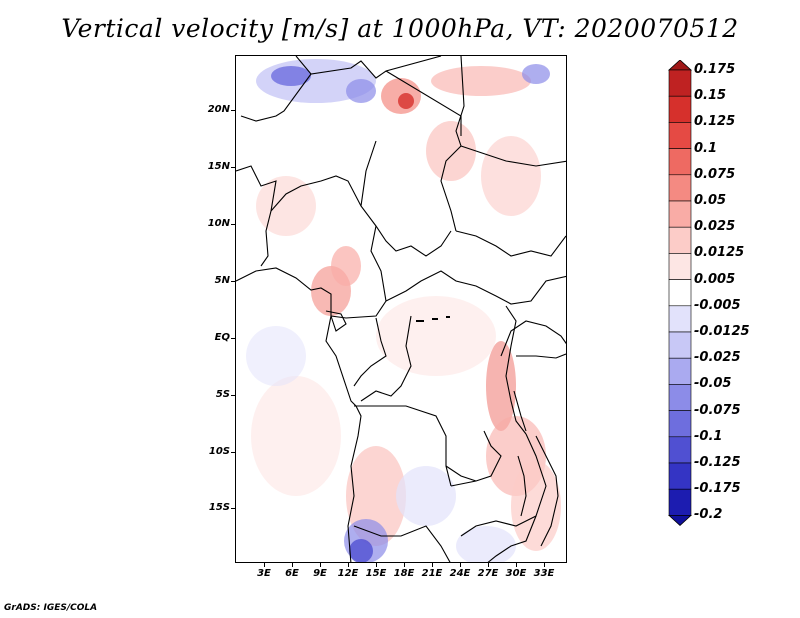 The width and height of the screenshot is (800, 618). Describe the element at coordinates (717, 462) in the screenshot. I see `colorbar-label: -0.125` at that location.